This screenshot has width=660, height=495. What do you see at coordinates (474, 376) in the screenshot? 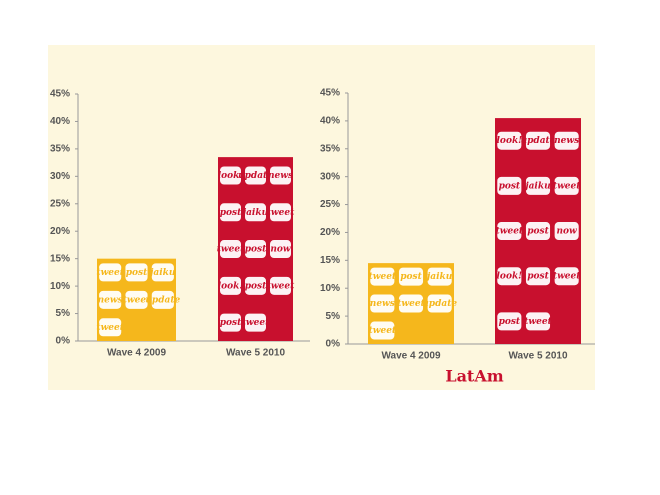
I see `chart-label: LatAm` at bounding box center [474, 376].